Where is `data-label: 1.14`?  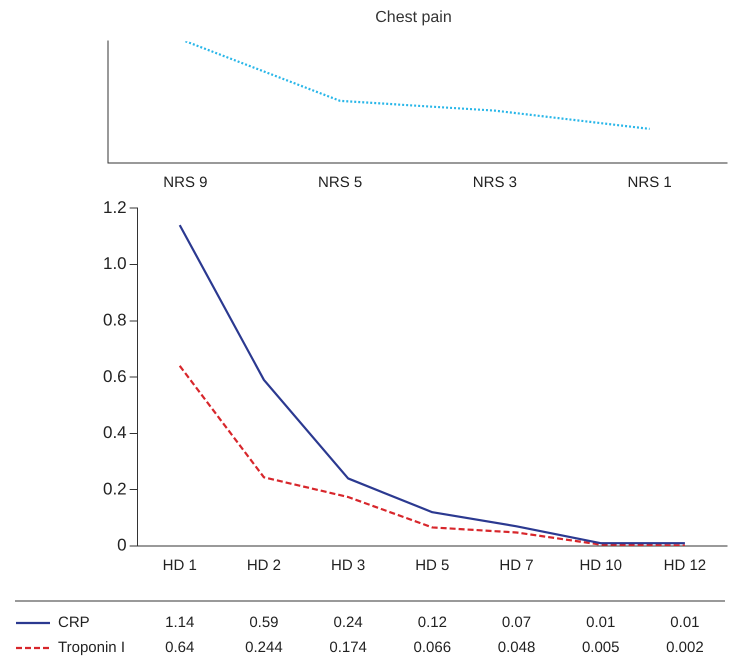 data-label: 1.14 is located at coordinates (179, 623).